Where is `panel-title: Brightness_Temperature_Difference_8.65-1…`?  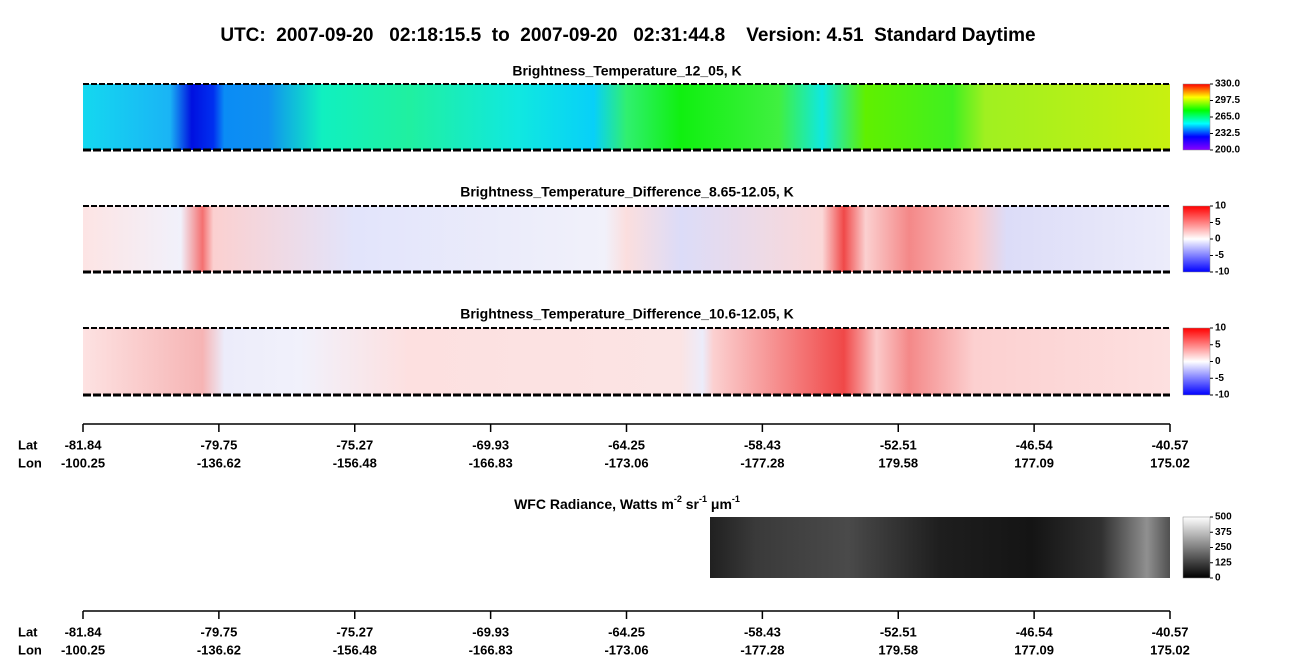 panel-title: Brightness_Temperature_Difference_8.65-1… is located at coordinates (627, 192).